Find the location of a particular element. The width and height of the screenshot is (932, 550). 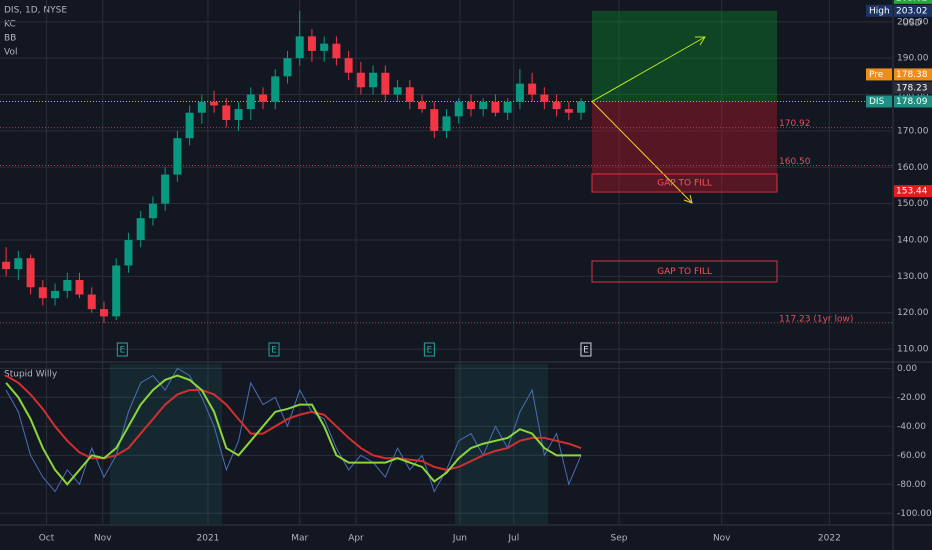

y-tick-label: -80.00 is located at coordinates (911, 485).